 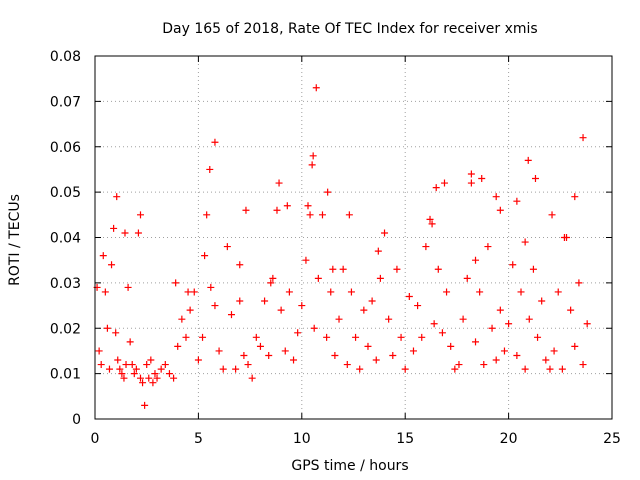 What do you see at coordinates (65, 239) in the screenshot?
I see `y-tick-label: 0.04` at bounding box center [65, 239].